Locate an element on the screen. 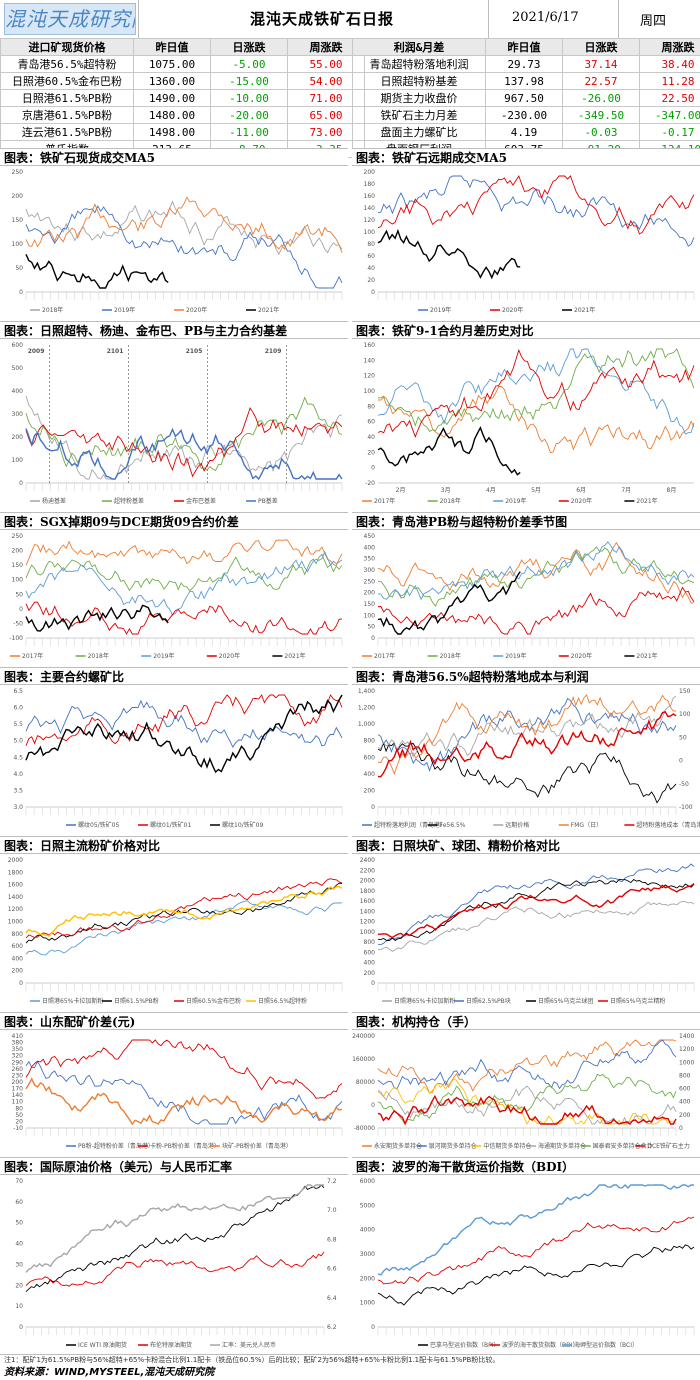 Image resolution: width=700 pixels, height=1380 pixels. y-tick-label: -10 is located at coordinates (18, 1128).